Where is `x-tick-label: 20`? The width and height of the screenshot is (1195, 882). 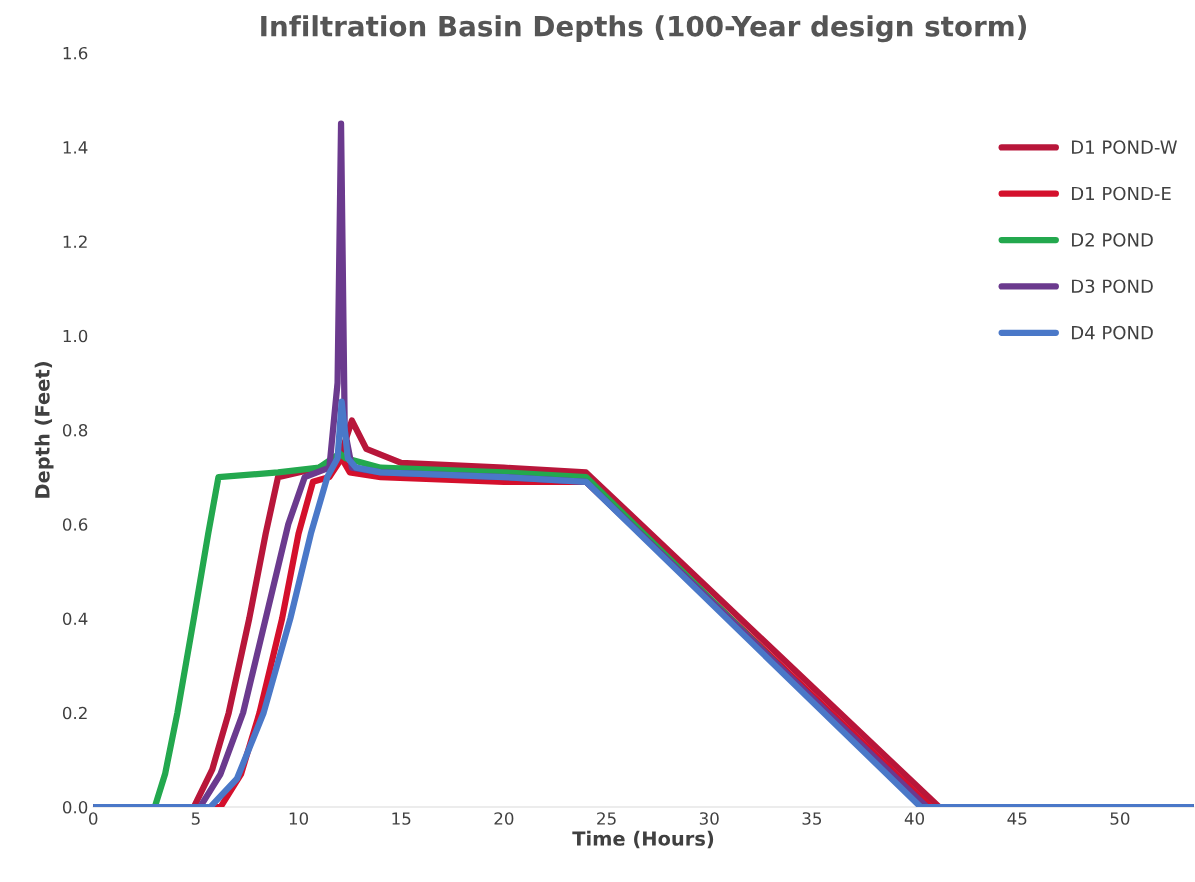
x-tick-label: 20 is located at coordinates (504, 818).